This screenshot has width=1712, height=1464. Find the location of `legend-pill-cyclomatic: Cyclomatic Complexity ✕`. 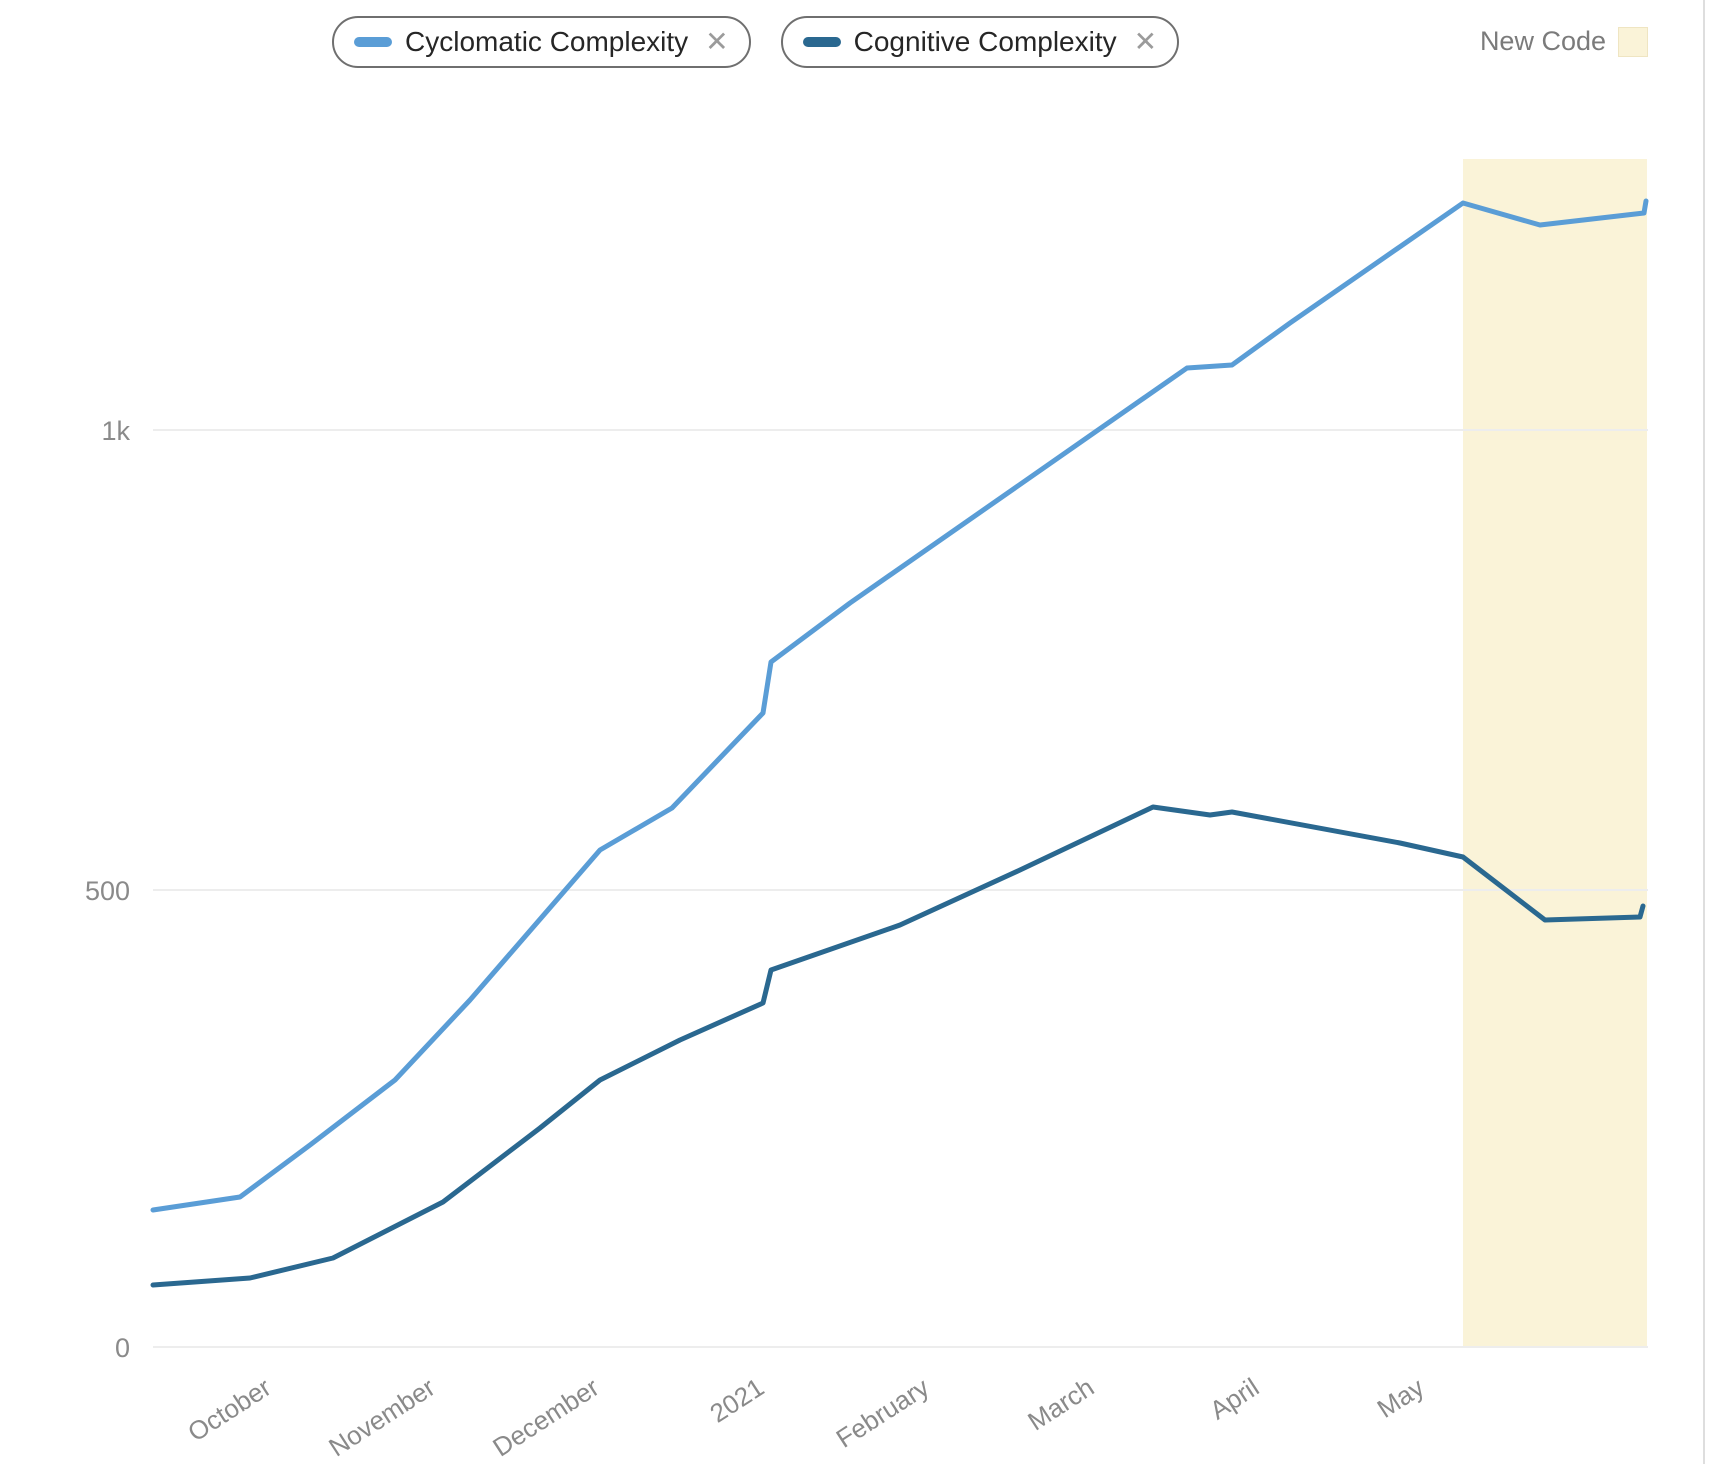

legend-pill-cyclomatic: Cyclomatic Complexity ✕ is located at coordinates (541, 42).